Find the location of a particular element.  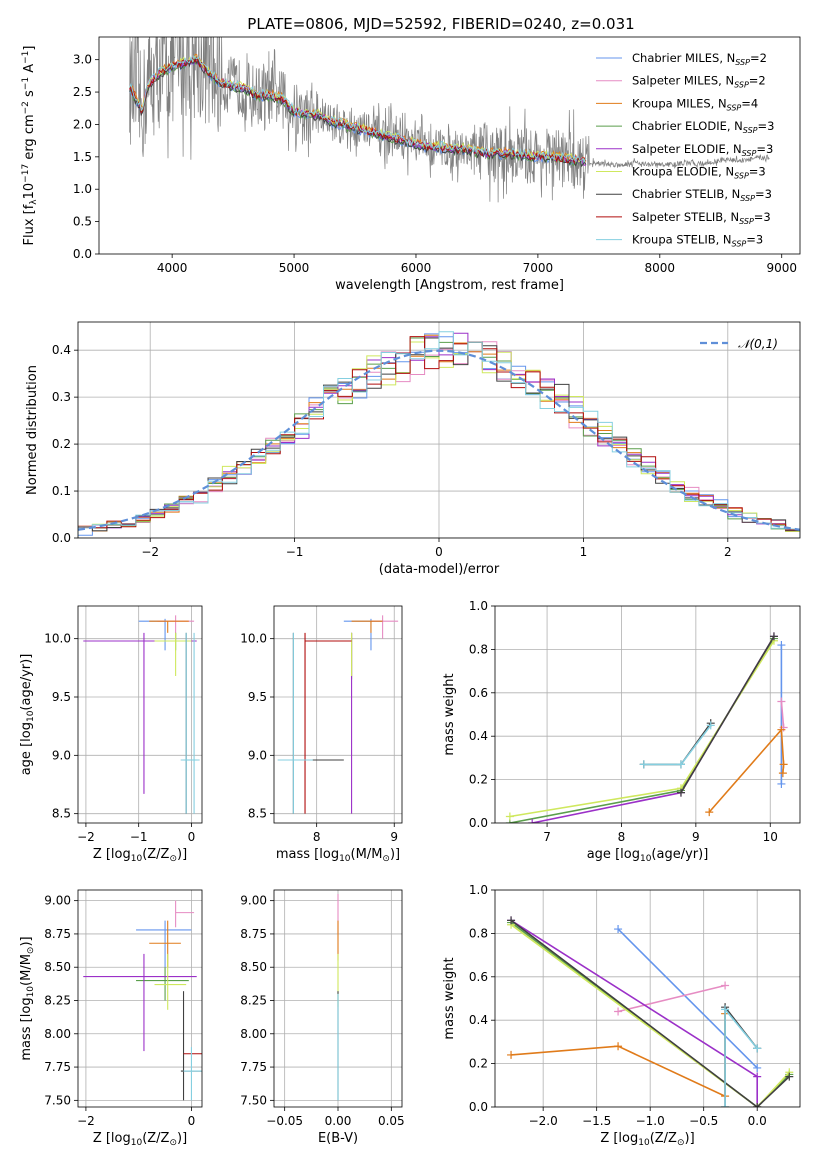

x-tick-label: 6000 is located at coordinates (416, 268).